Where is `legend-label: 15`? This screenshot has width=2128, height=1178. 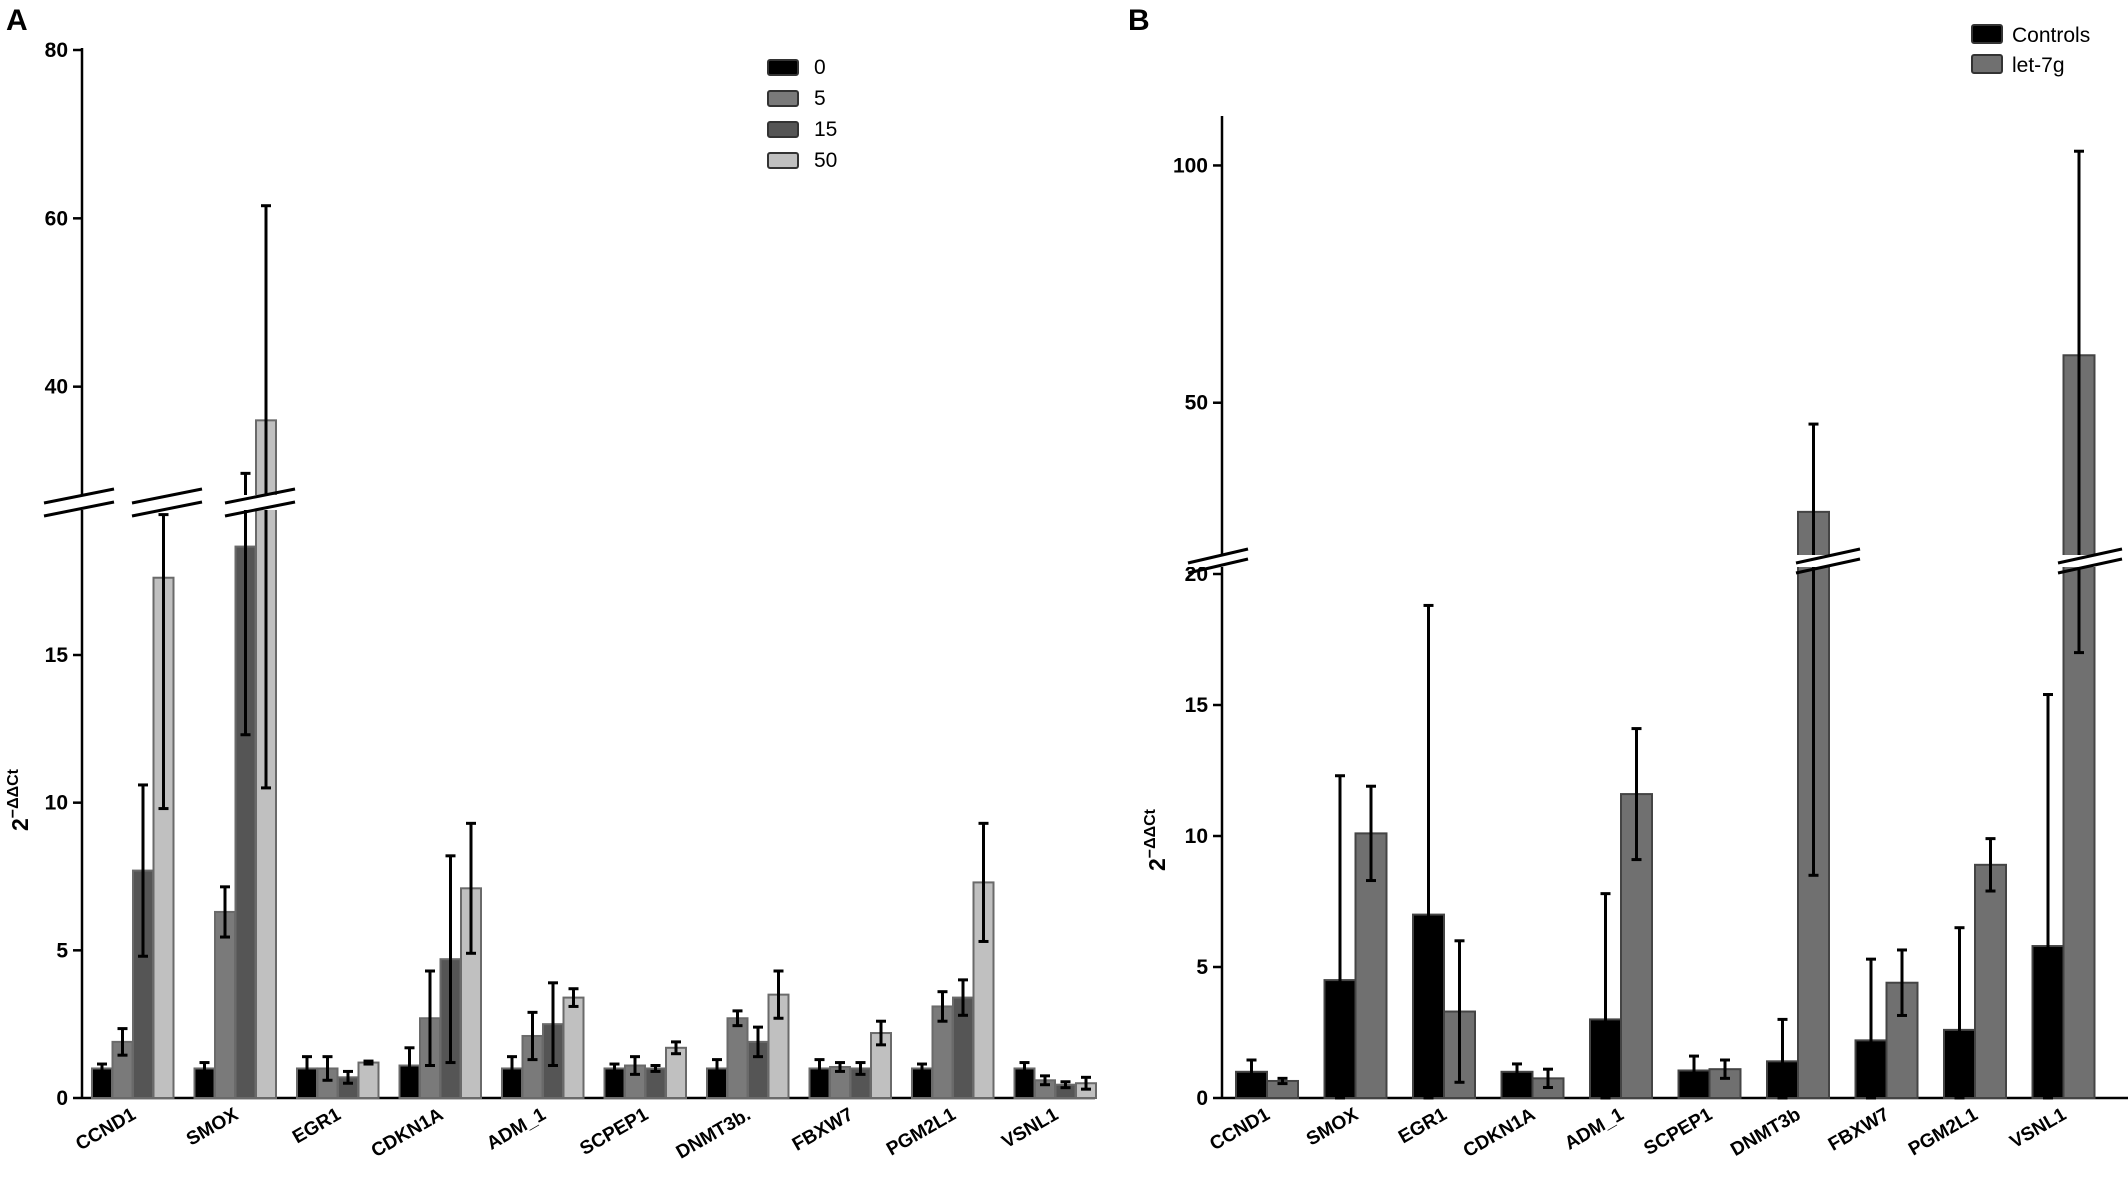
legend-label: 15 is located at coordinates (825, 129).